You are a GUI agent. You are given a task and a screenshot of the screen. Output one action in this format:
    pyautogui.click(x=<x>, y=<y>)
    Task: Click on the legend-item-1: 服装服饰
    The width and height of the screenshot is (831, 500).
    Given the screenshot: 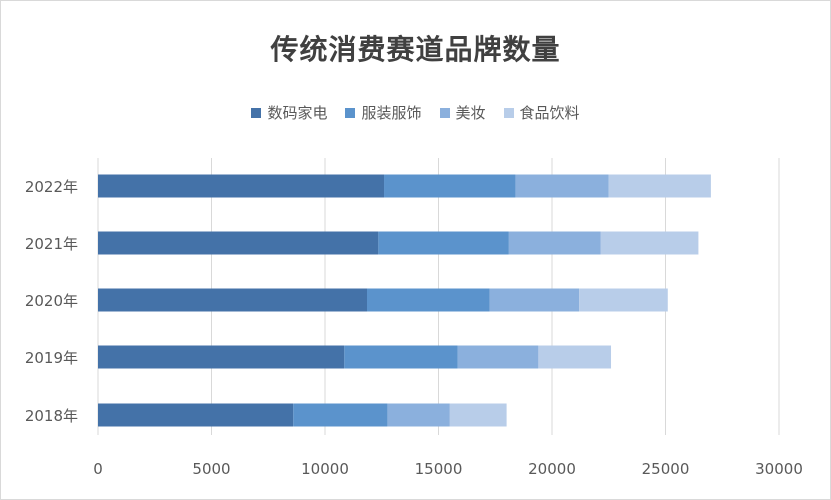 What is the action you would take?
    pyautogui.click(x=383, y=112)
    